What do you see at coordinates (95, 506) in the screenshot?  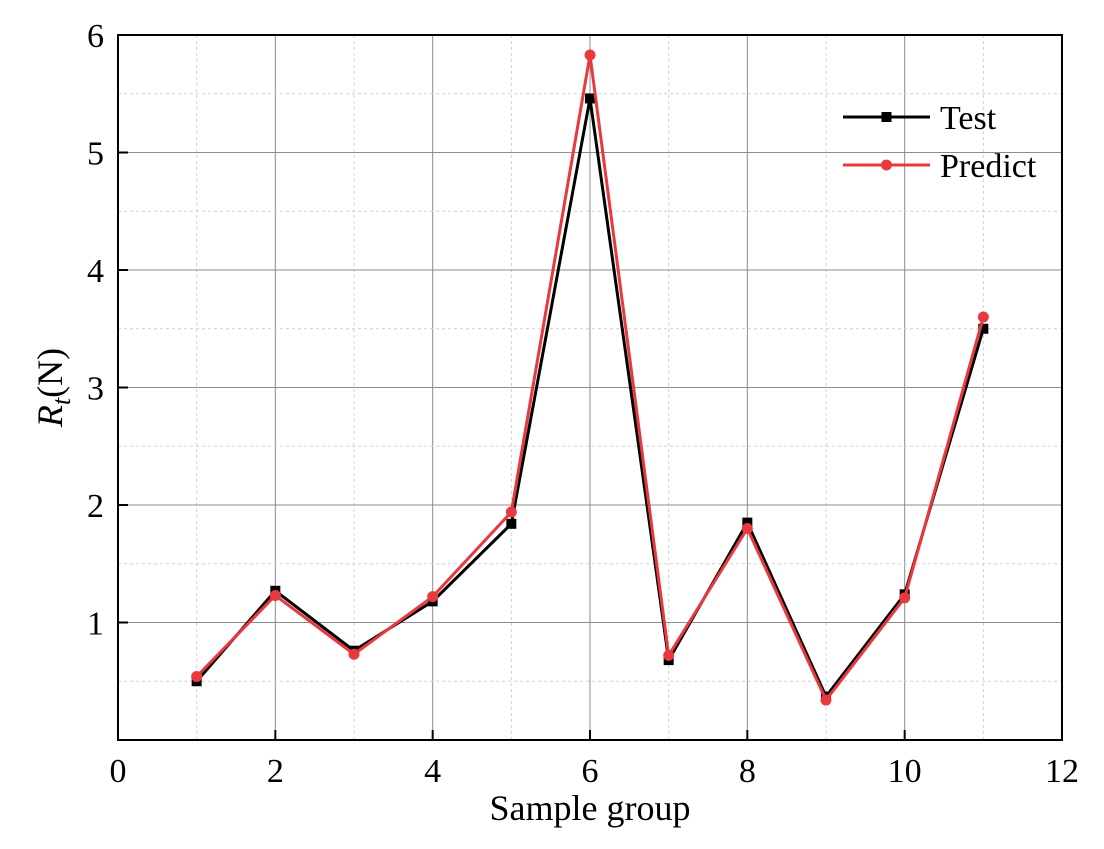 I see `y-tick-label: 2` at bounding box center [95, 506].